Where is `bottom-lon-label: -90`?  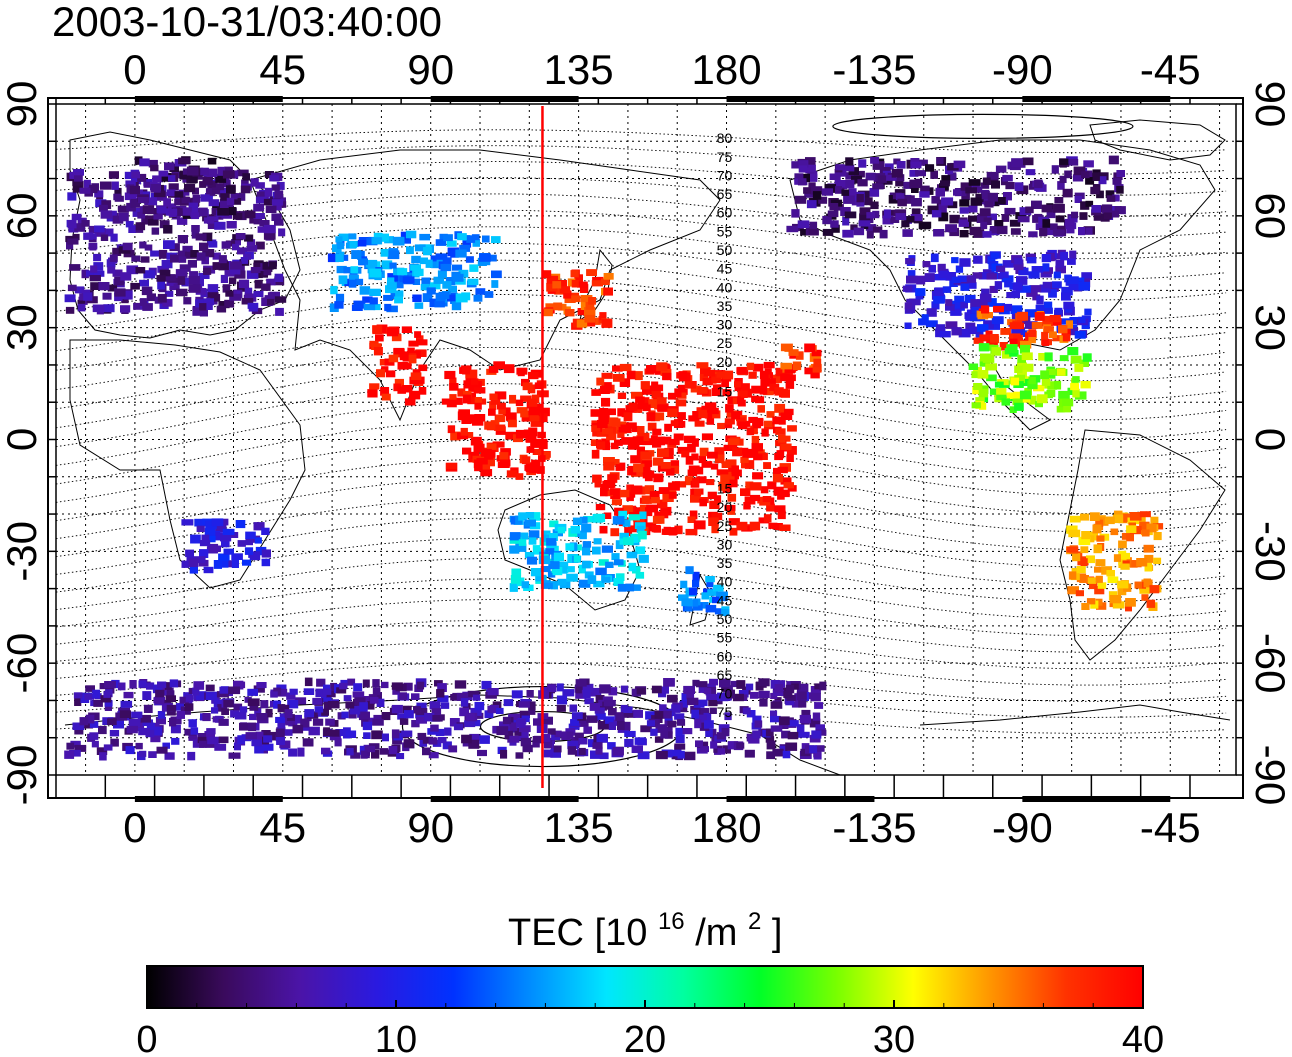
bottom-lon-label: -90 is located at coordinates (1022, 827).